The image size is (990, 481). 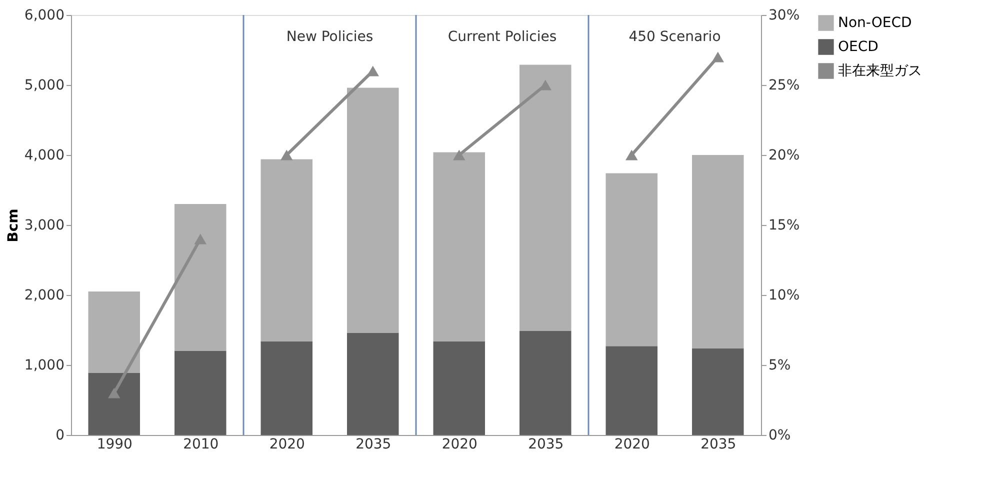 I want to click on annotation: New Policies, so click(x=330, y=37).